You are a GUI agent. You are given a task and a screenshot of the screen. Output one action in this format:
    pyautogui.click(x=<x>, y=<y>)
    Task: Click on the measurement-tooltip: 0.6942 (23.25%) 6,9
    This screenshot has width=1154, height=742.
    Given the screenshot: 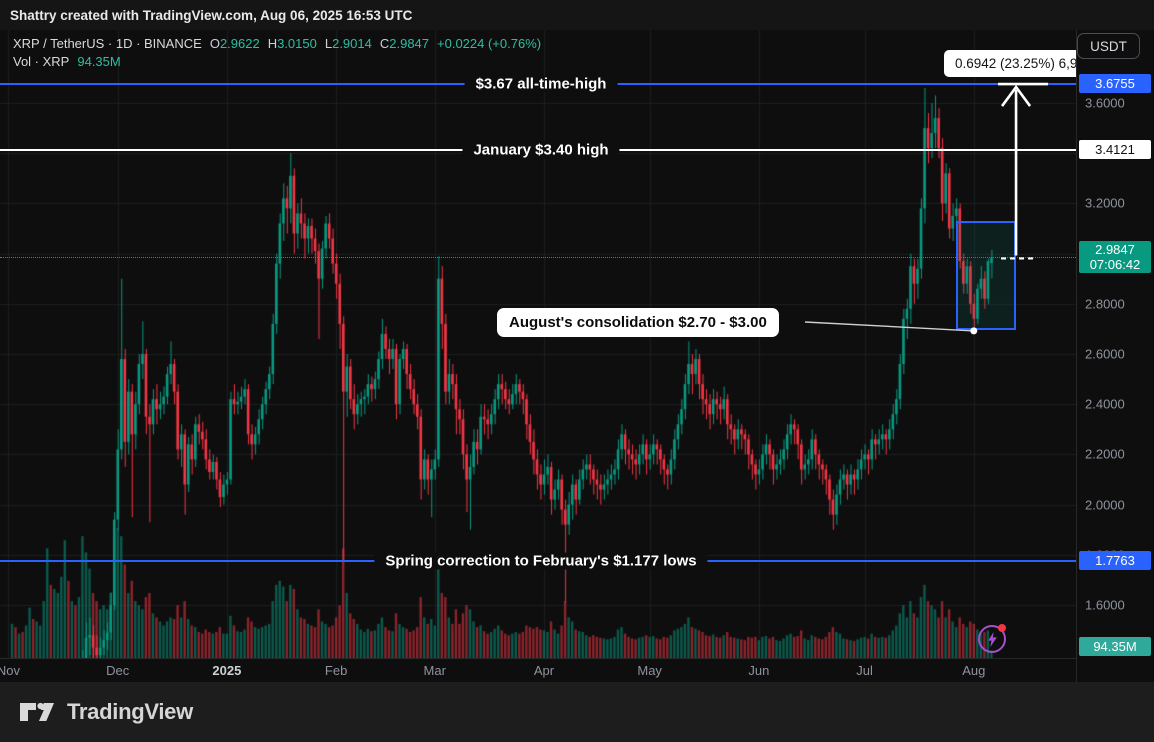 What is the action you would take?
    pyautogui.click(x=1010, y=63)
    